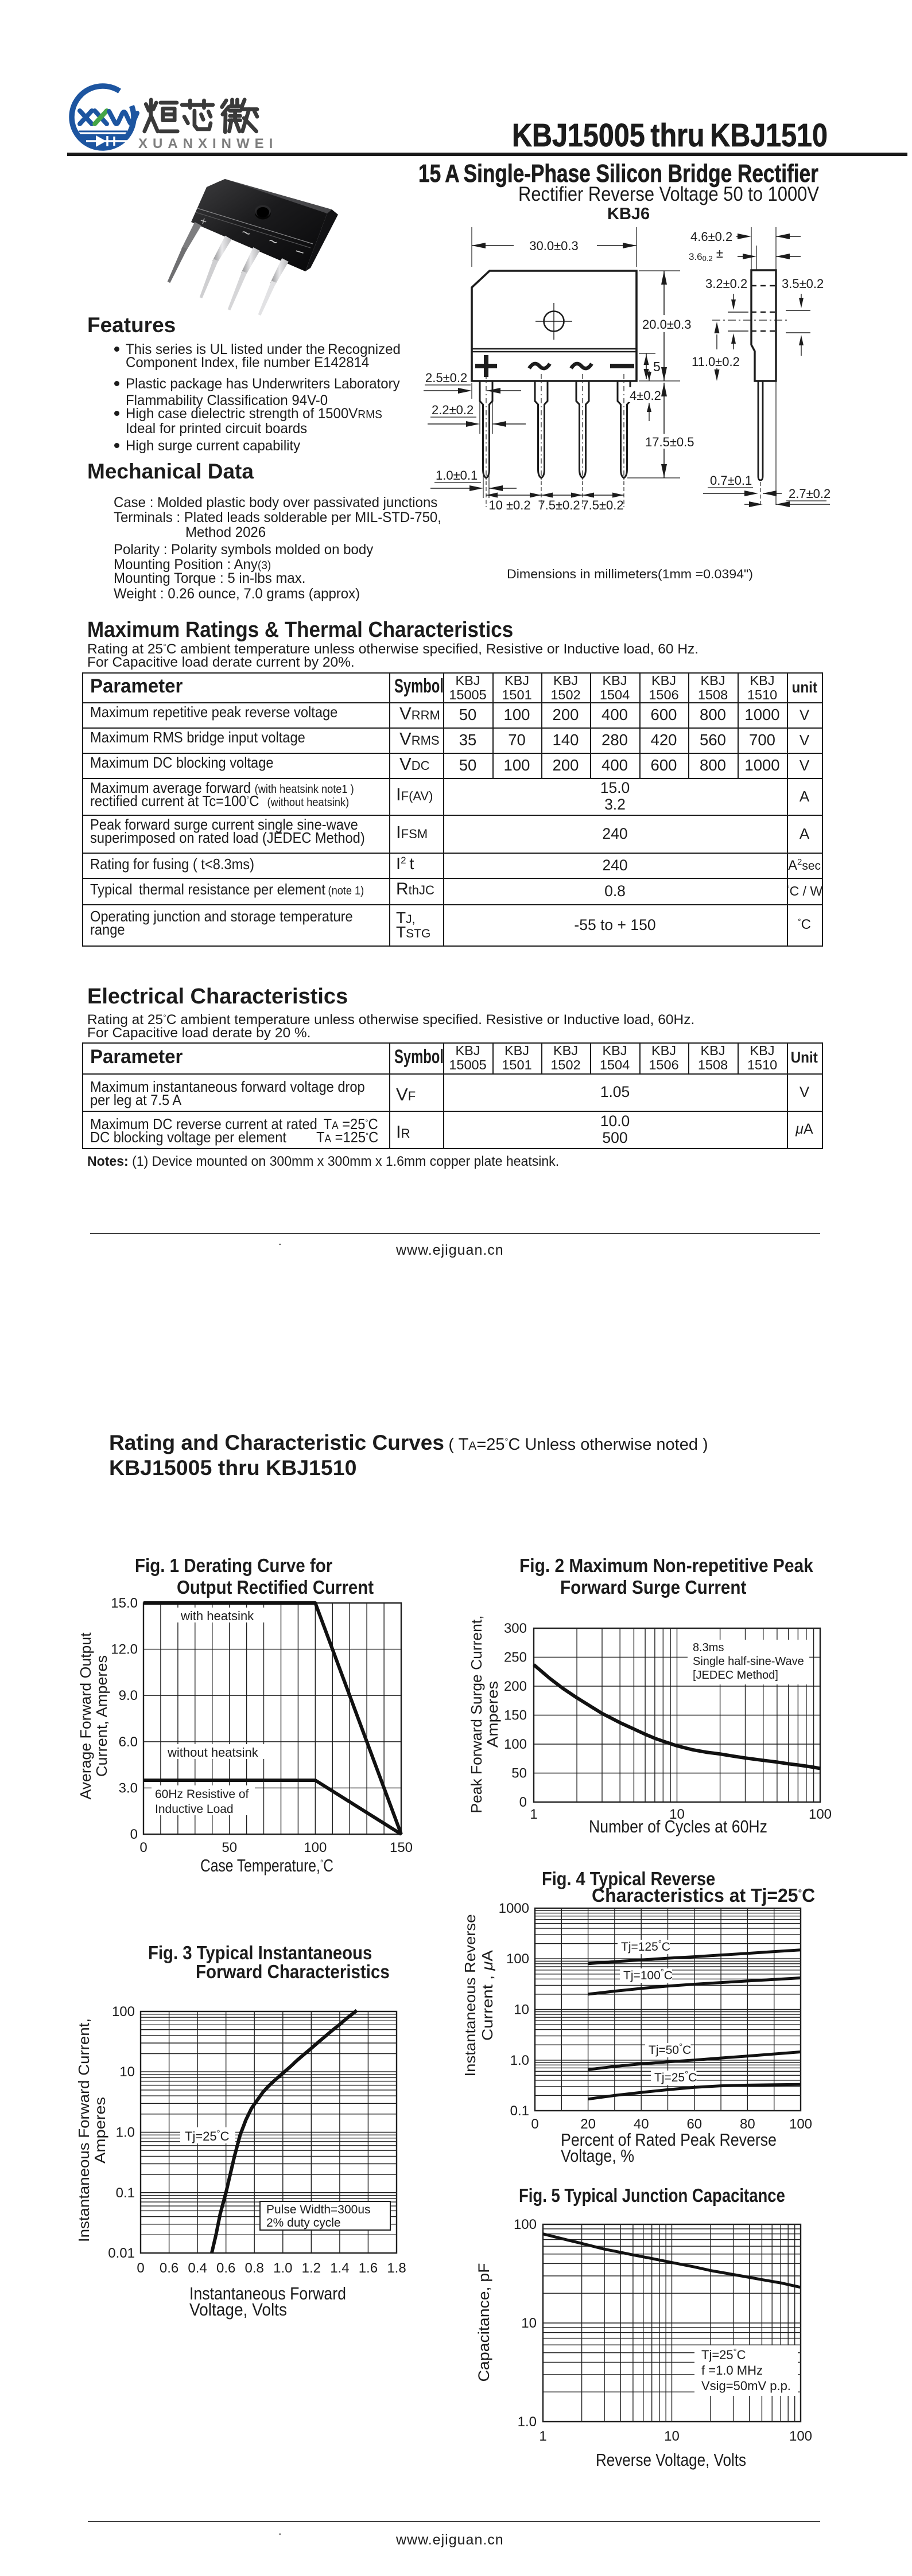 This screenshot has width=912, height=2576. I want to click on svg-text: 20.0±0.3, so click(667, 324).